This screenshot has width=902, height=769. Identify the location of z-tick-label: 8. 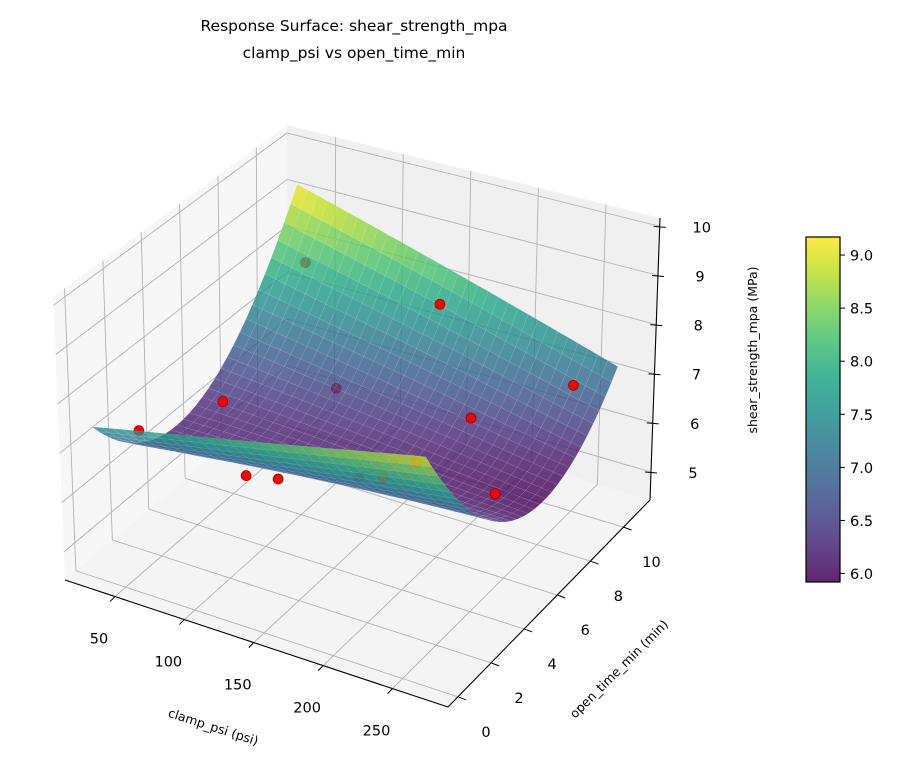
(698, 327).